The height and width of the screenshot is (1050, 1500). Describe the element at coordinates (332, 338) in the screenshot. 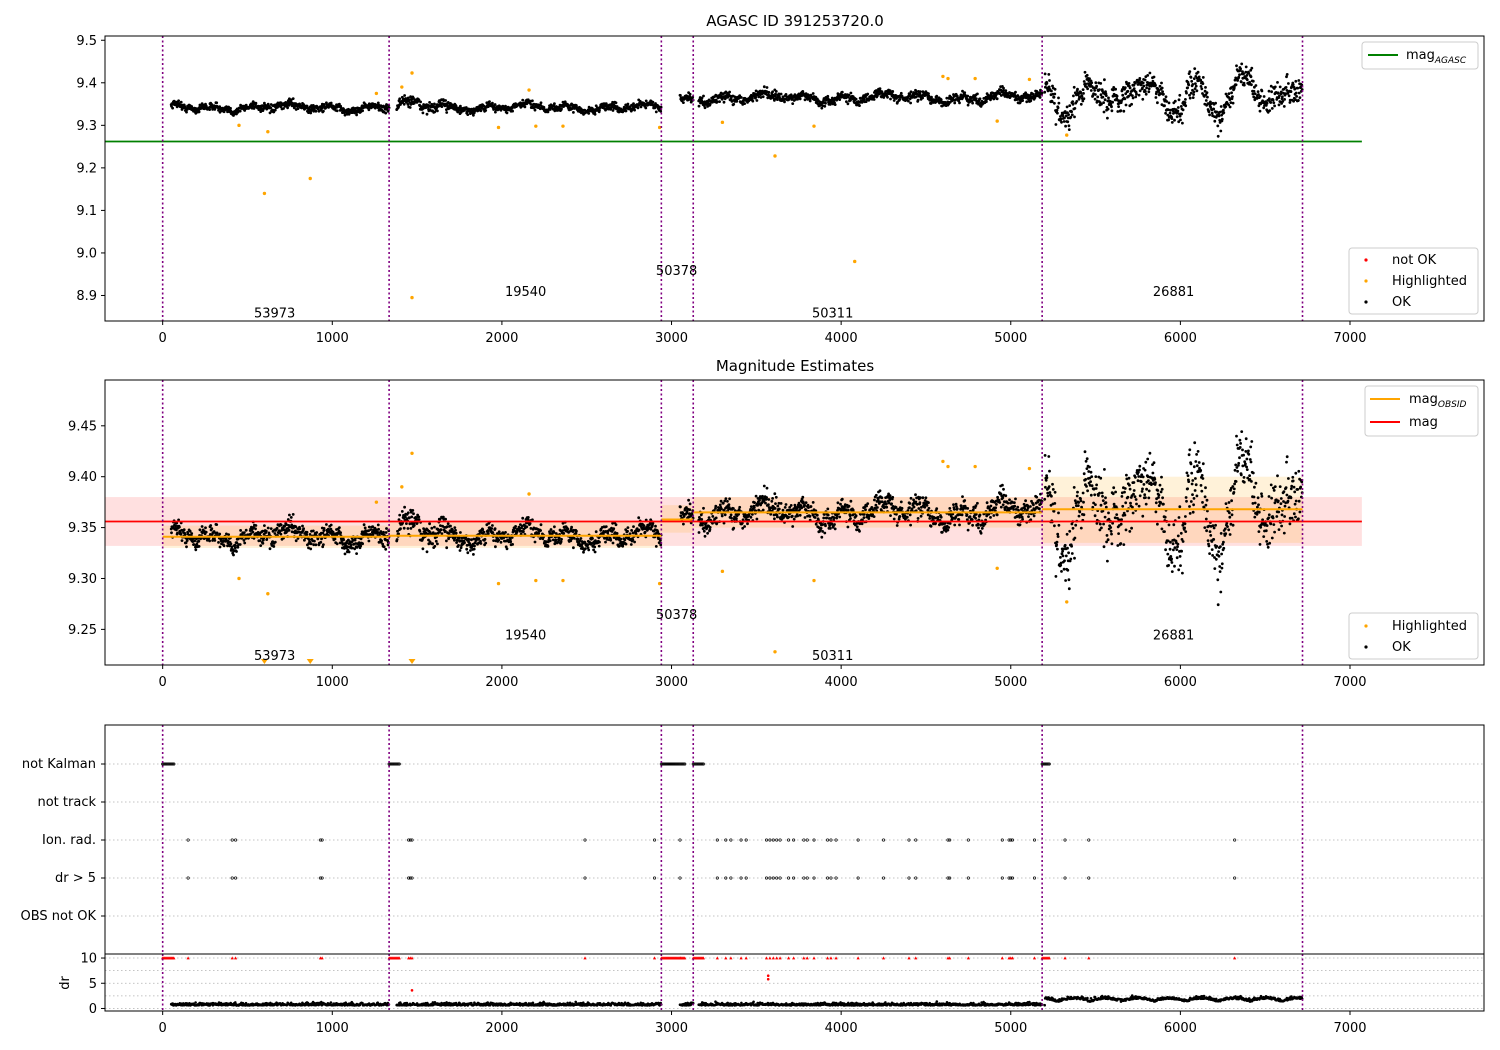

I see `x-tick-label: 1000` at that location.